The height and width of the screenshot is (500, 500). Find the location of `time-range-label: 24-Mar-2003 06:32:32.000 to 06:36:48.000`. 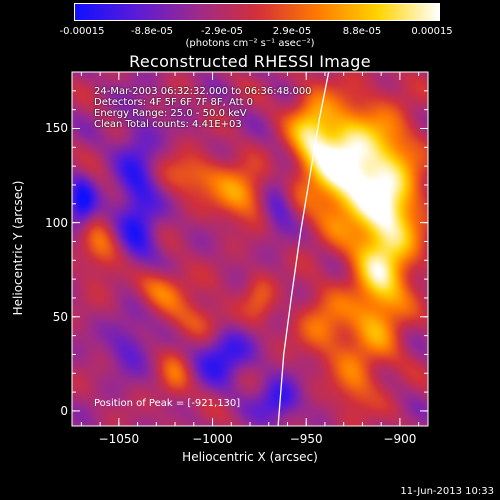

time-range-label: 24-Mar-2003 06:32:32.000 to 06:36:48.000 is located at coordinates (203, 91).